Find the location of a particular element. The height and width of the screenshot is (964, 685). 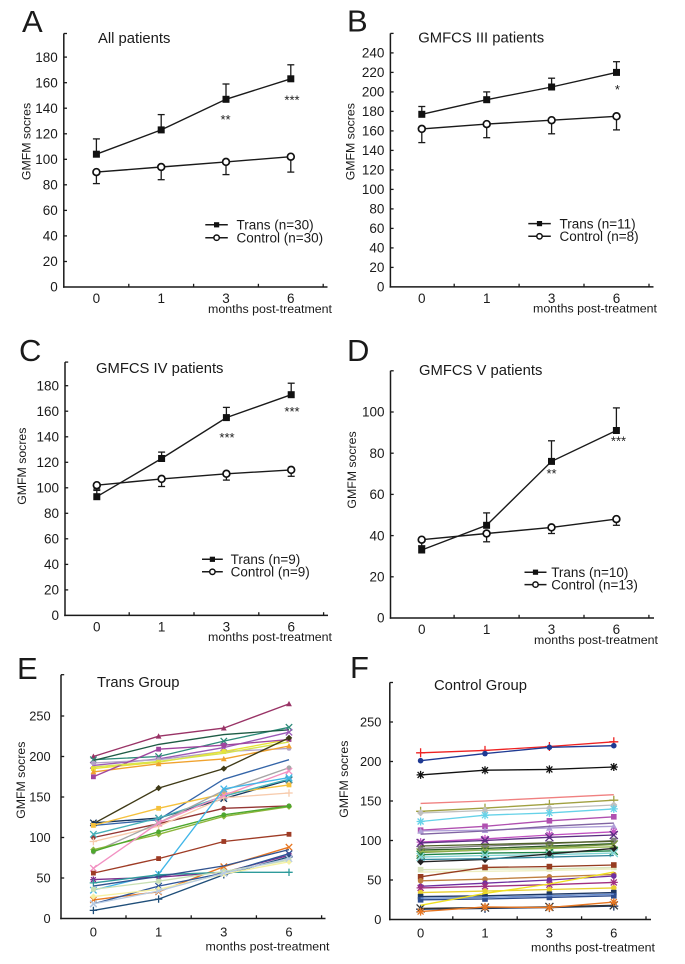

svg-text: 240 is located at coordinates (373, 53).